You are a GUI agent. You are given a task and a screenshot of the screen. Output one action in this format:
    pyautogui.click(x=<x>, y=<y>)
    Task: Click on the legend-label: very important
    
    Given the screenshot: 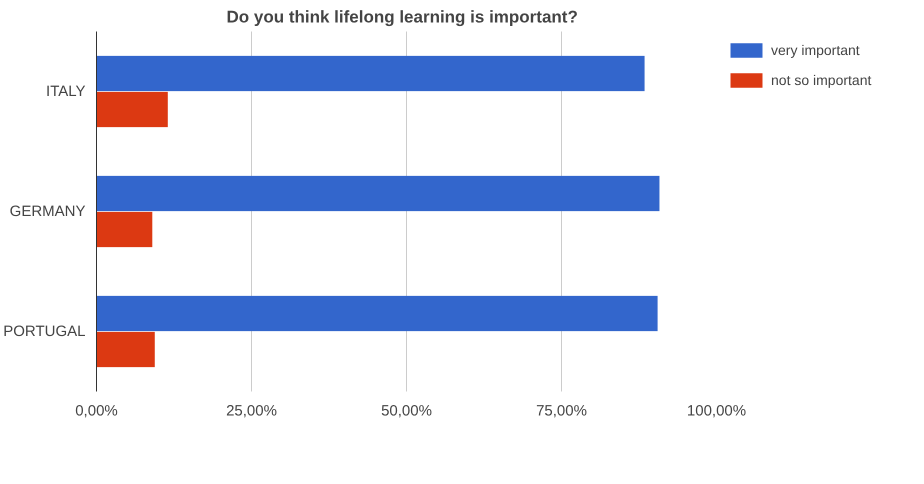 What is the action you would take?
    pyautogui.click(x=815, y=50)
    